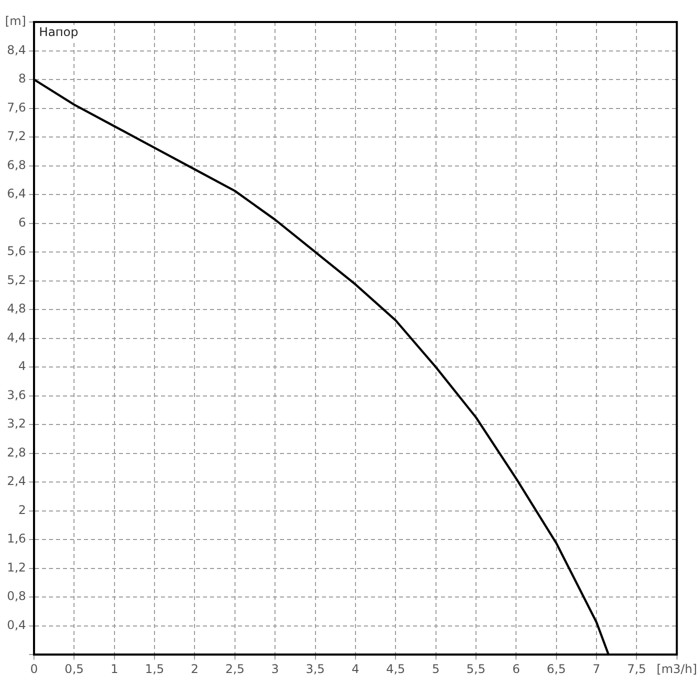  I want to click on x-tick-label: 3,5, so click(315, 669).